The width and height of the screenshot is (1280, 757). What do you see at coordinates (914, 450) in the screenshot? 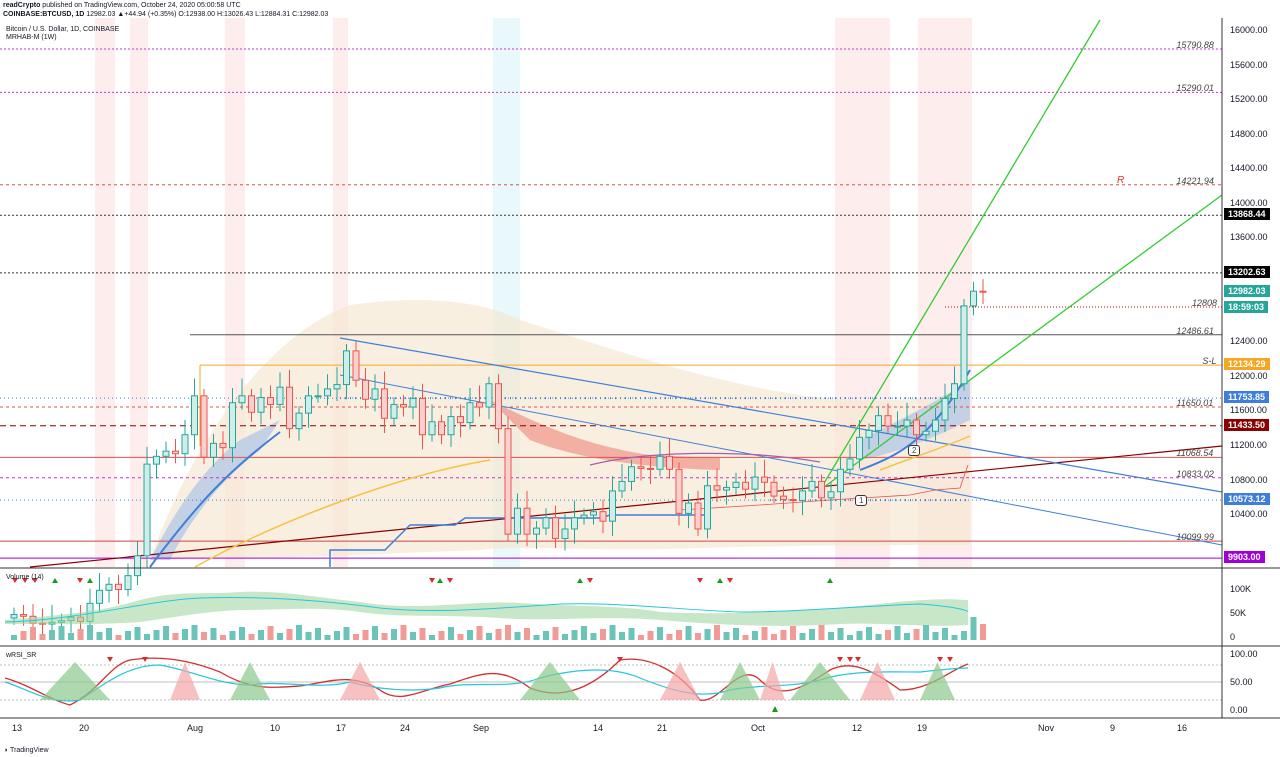
I see `callout-2: 2` at bounding box center [914, 450].